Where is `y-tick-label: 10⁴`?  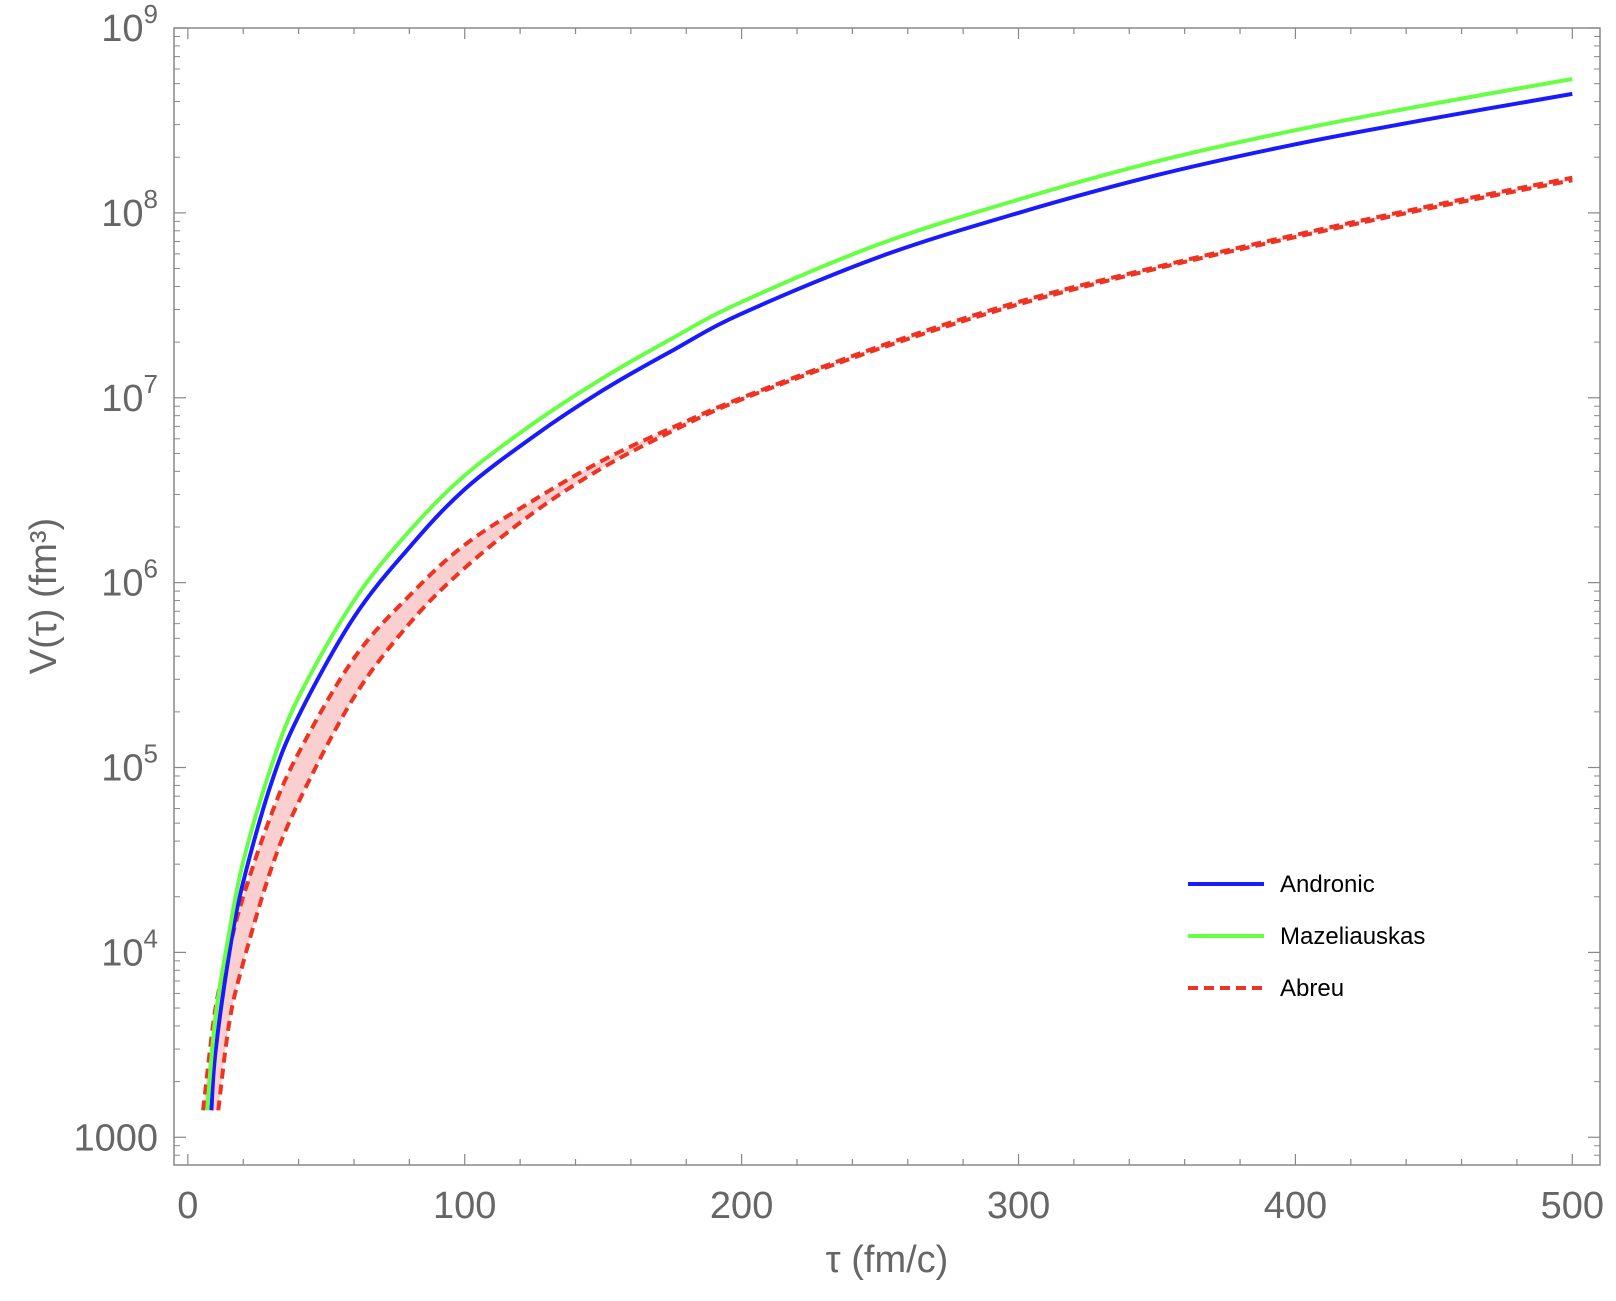
y-tick-label: 10⁴ is located at coordinates (129, 948).